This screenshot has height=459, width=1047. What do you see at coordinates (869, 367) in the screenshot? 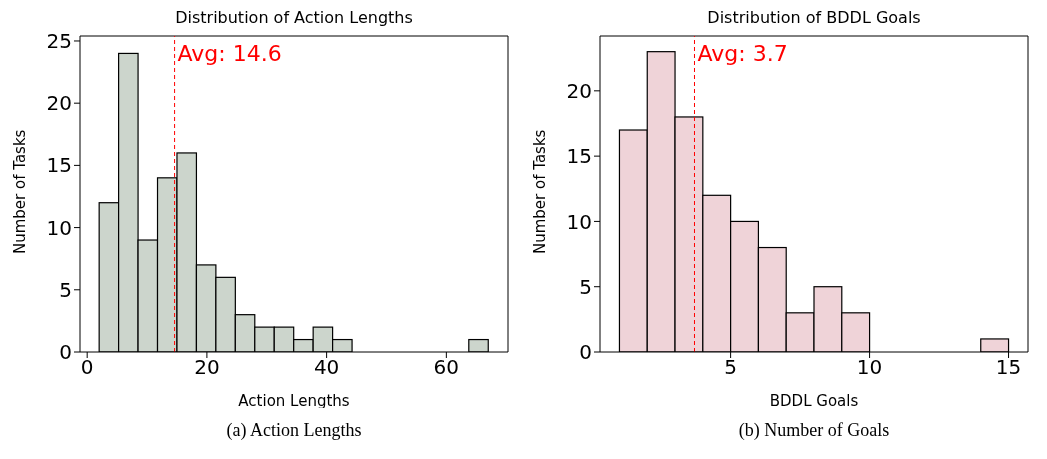
I see `x-tick-label: 10` at bounding box center [869, 367].